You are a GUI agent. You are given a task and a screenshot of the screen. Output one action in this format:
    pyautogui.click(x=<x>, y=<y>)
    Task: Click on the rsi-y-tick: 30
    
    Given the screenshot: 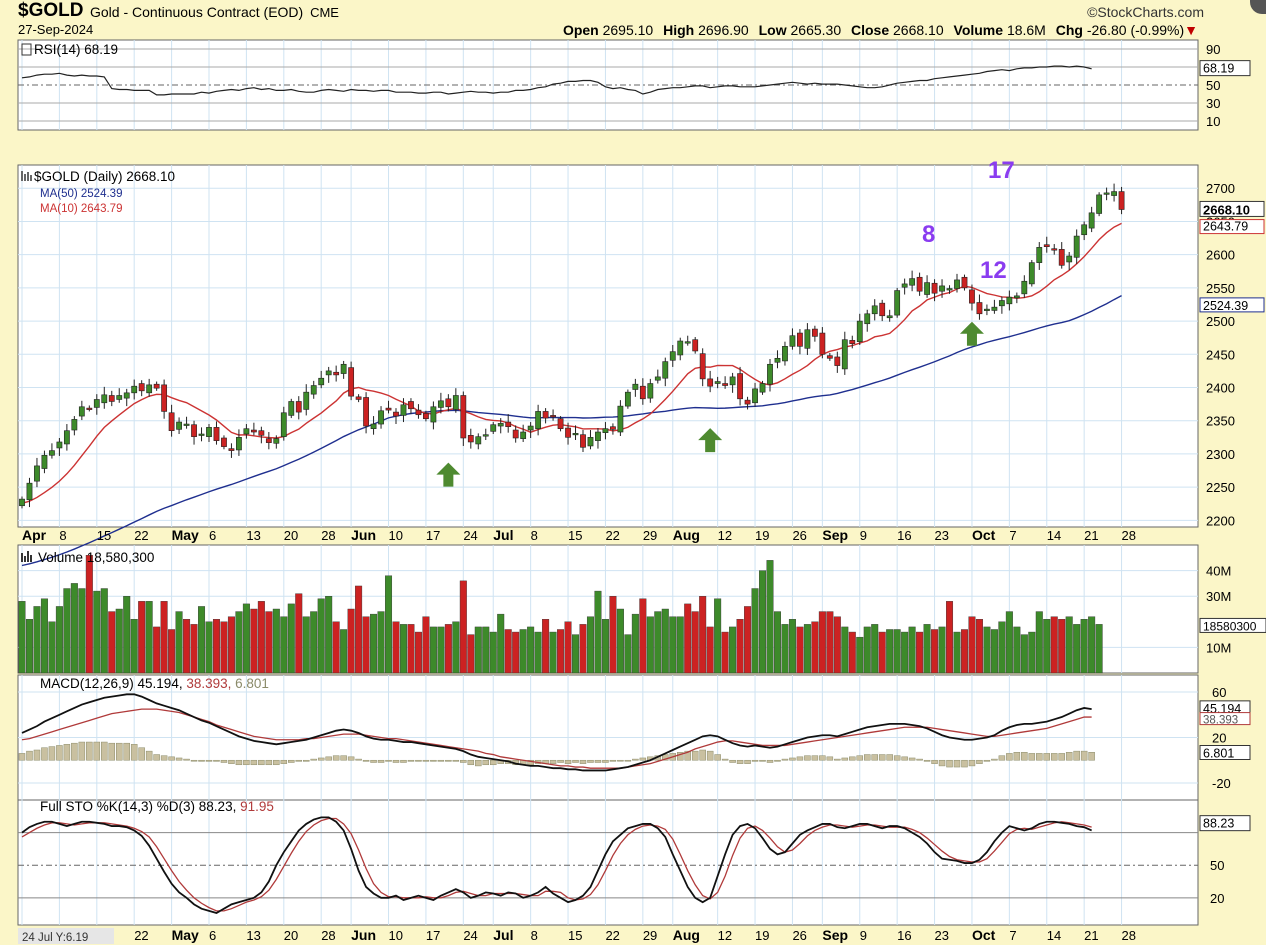 What is the action you would take?
    pyautogui.click(x=1213, y=103)
    